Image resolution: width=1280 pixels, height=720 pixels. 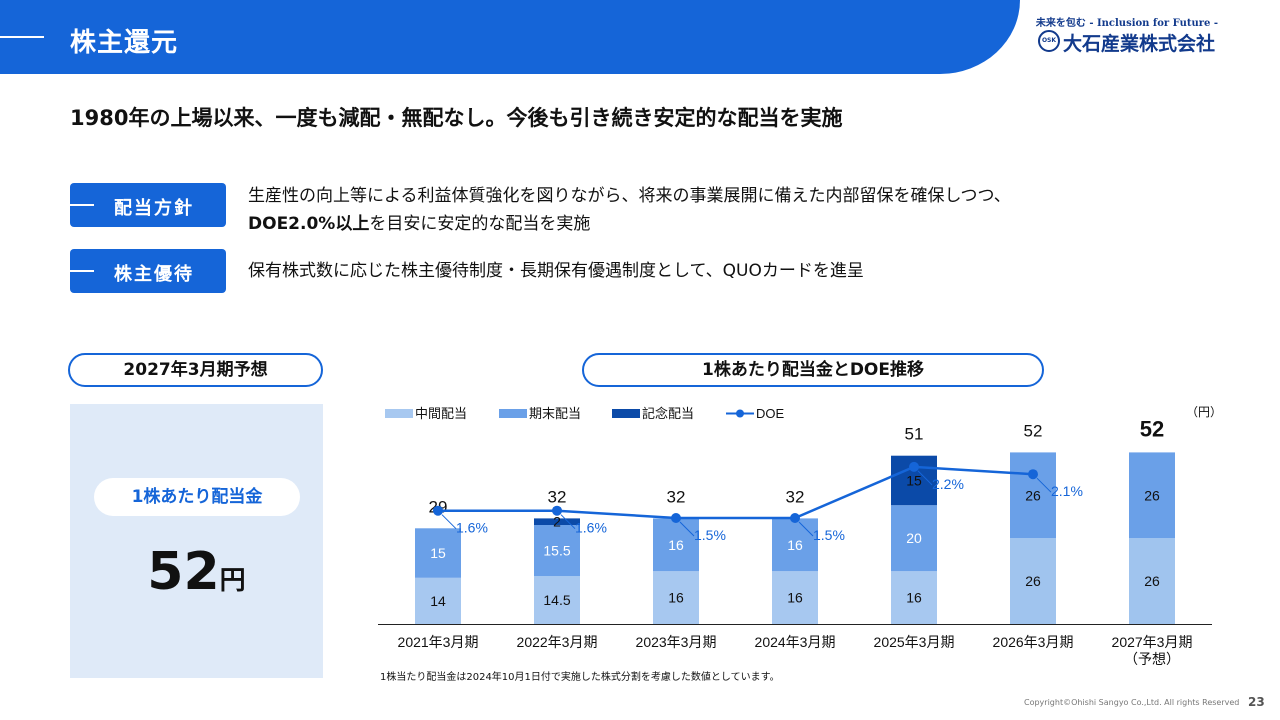 I want to click on x-tick-label-4: 2024年3月期, so click(x=795, y=642).